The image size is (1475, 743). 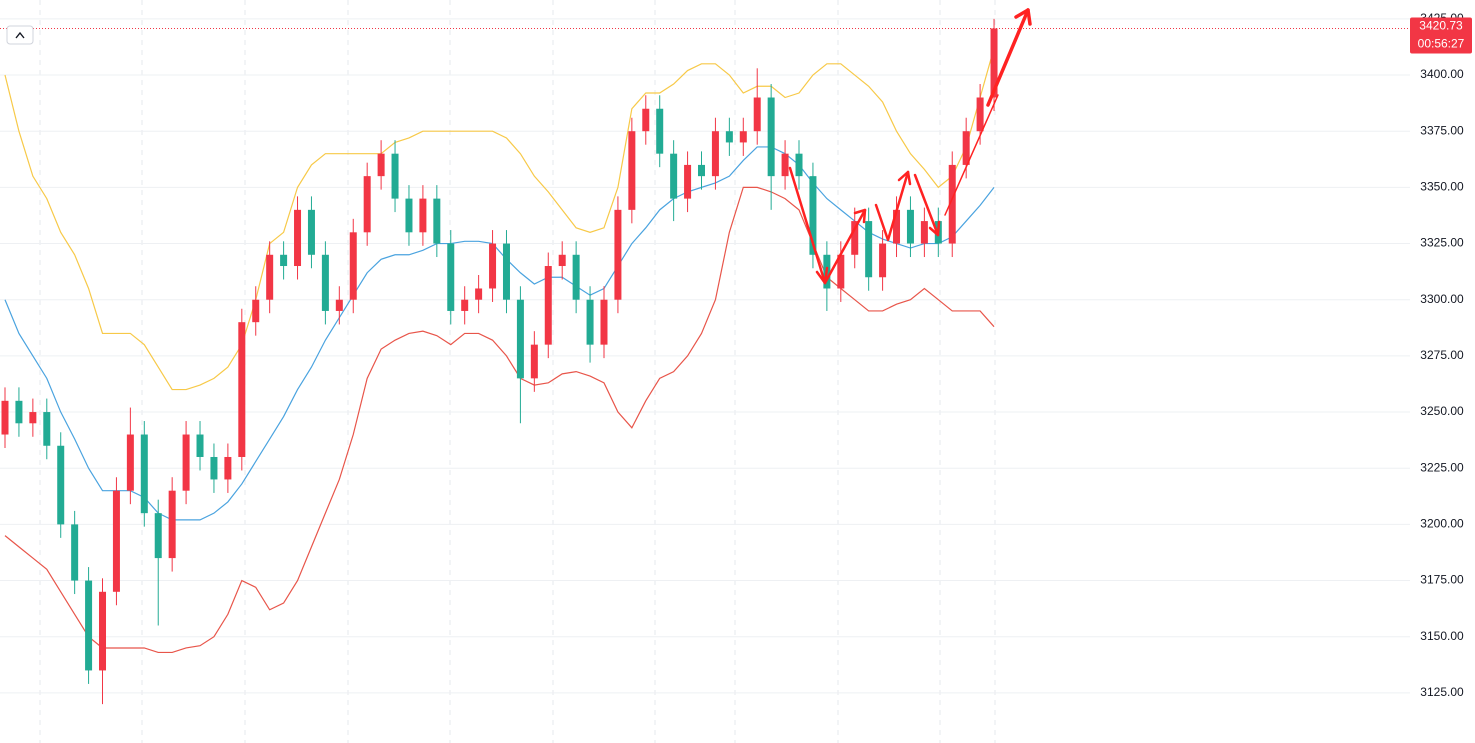 What do you see at coordinates (1442, 130) in the screenshot?
I see `y-tick-label: 3375.00` at bounding box center [1442, 130].